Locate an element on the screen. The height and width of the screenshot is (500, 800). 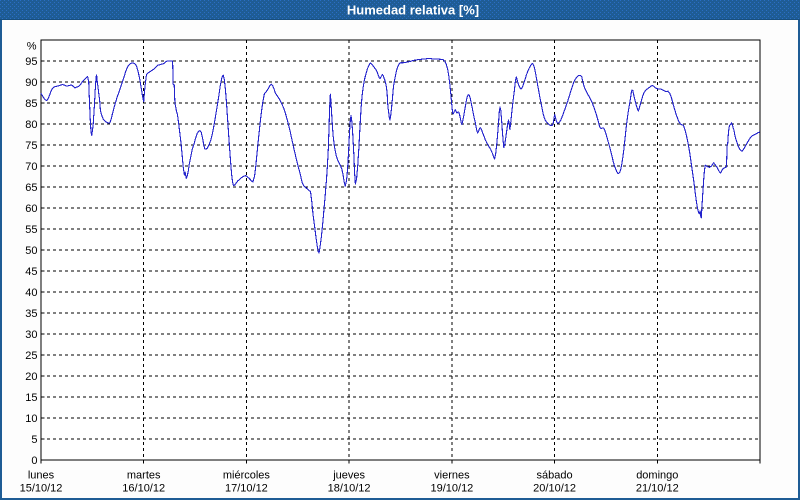
svg-text: 25 is located at coordinates (31, 356).